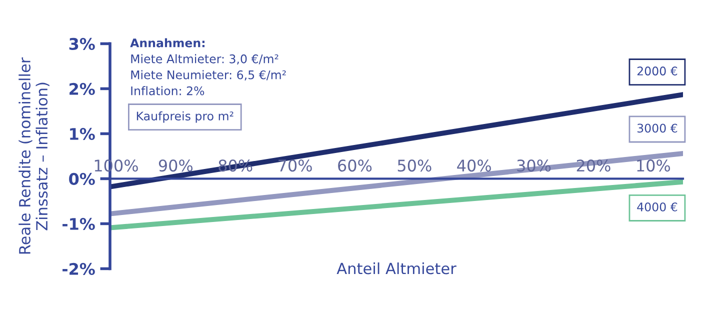  What do you see at coordinates (657, 207) in the screenshot?
I see `series-label: 4000 €` at bounding box center [657, 207].